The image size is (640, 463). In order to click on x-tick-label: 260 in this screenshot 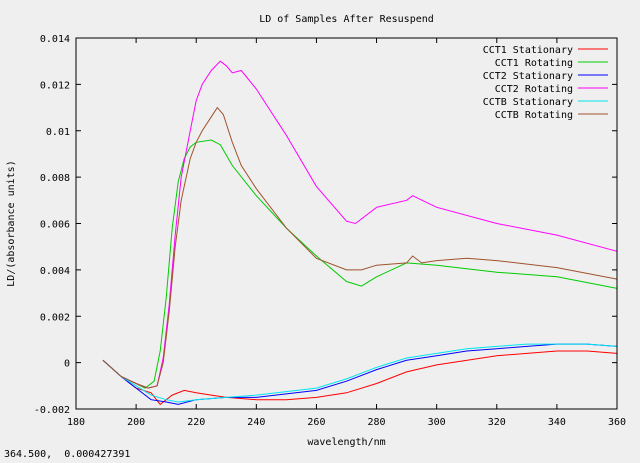, I will do `click(316, 422)`.